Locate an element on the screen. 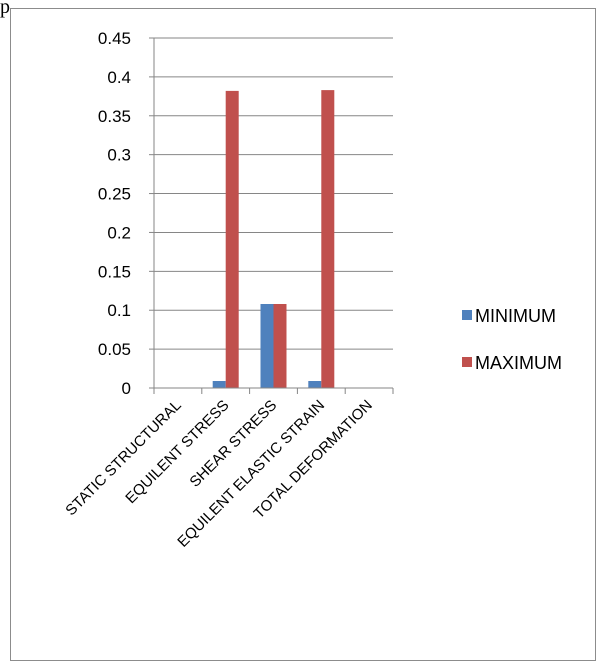  y-tick-label: 0.45 is located at coordinates (114, 38).